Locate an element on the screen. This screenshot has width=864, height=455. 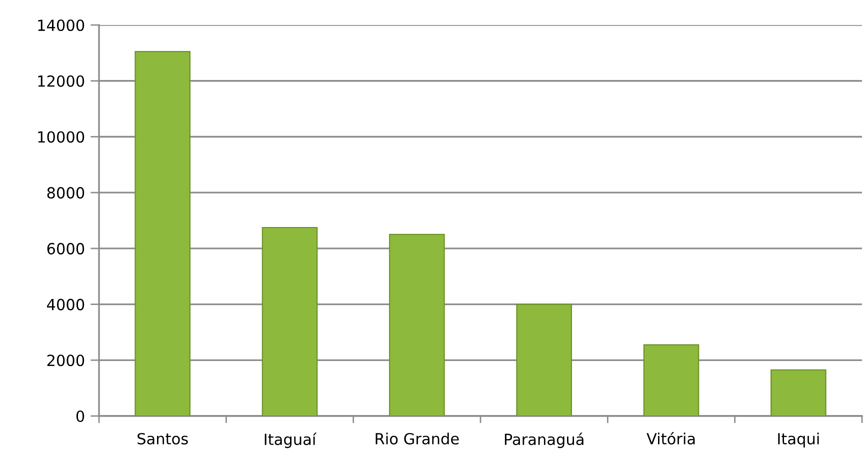
x-tick-label: Vitória is located at coordinates (670, 438).